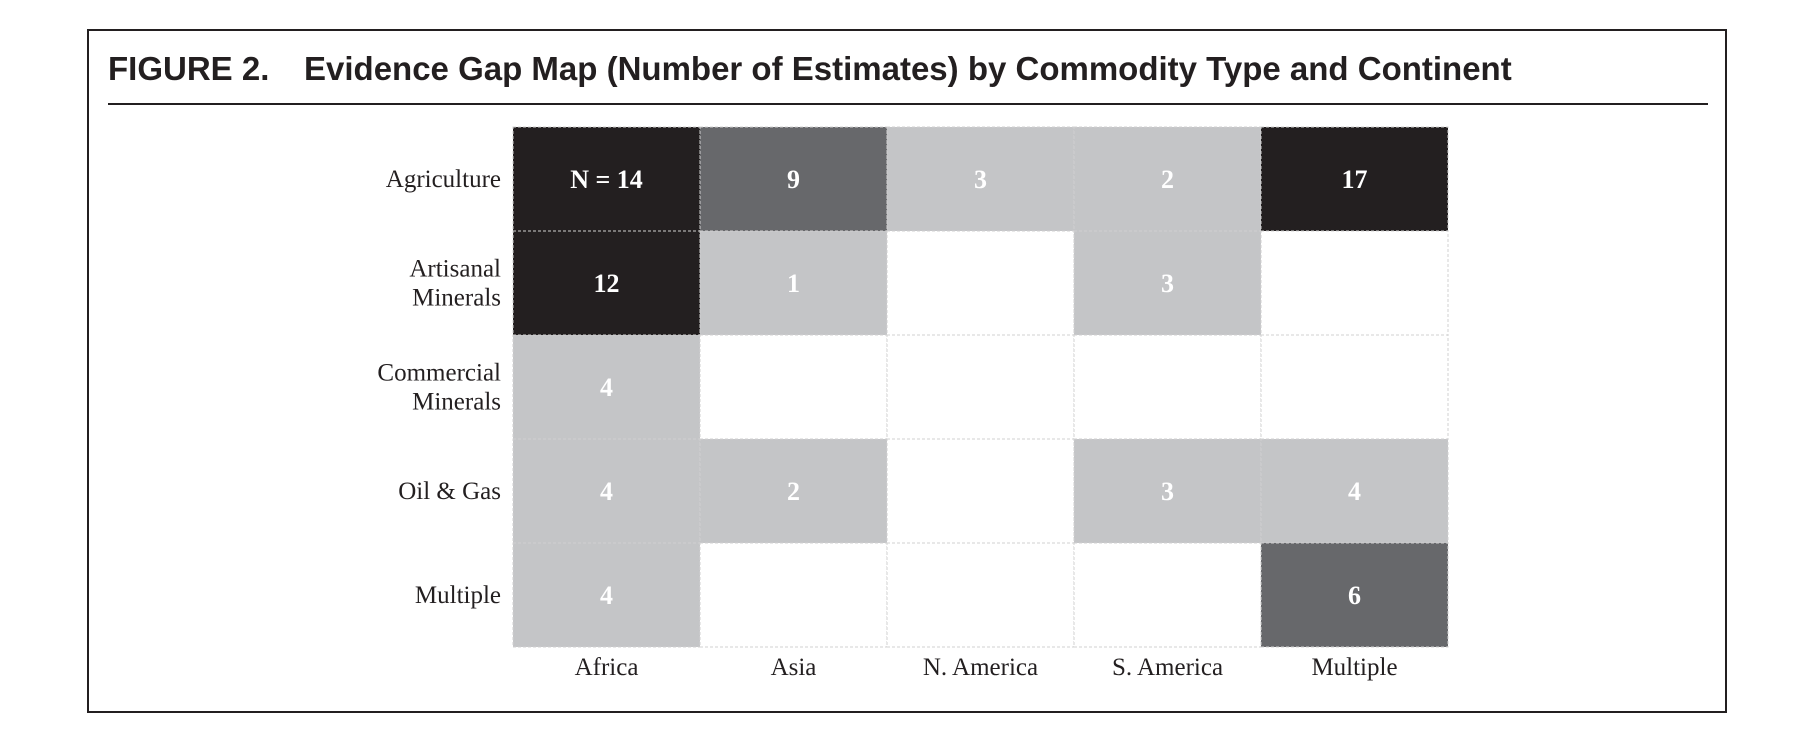  What do you see at coordinates (189, 68) in the screenshot?
I see `figure-label: FIGURE 2.` at bounding box center [189, 68].